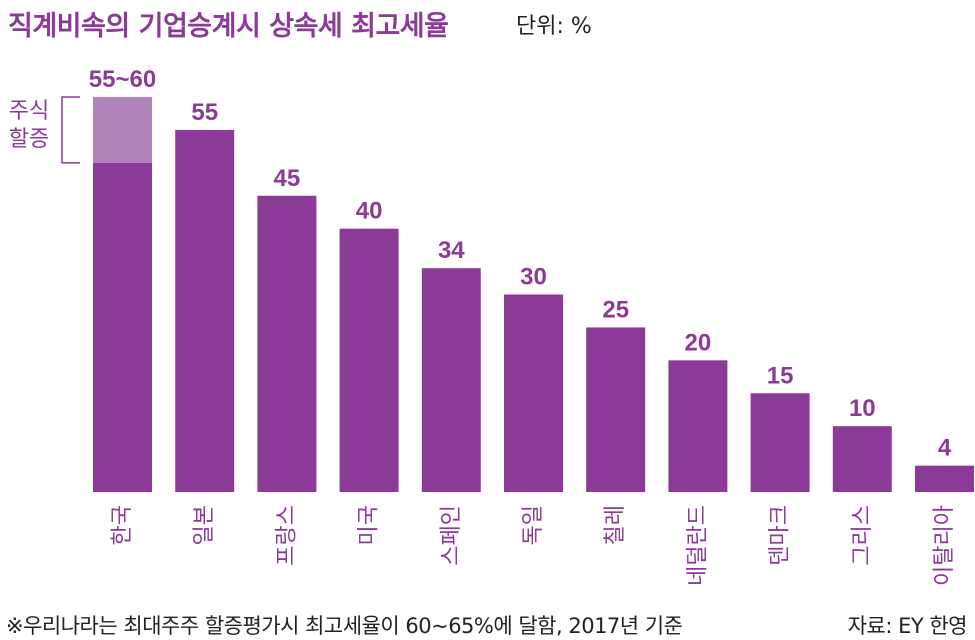  I want to click on data-label-3: 45, so click(287, 178).